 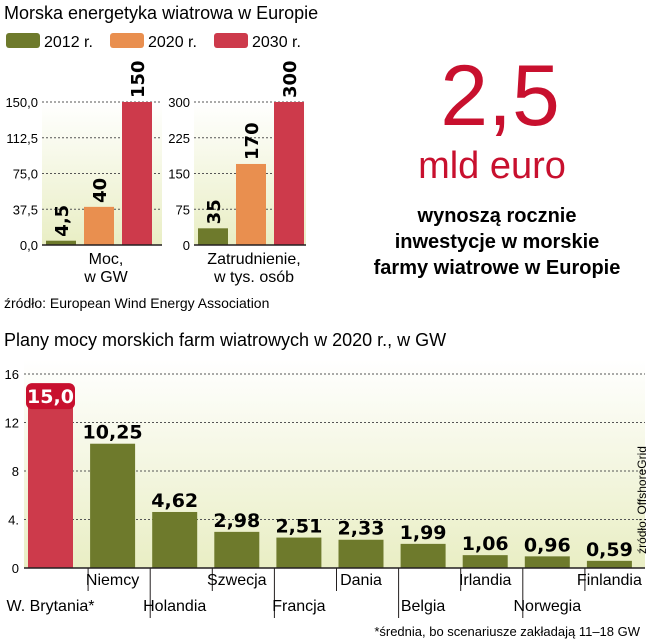 What do you see at coordinates (485, 544) in the screenshot?
I see `bar-value-label: 1,06` at bounding box center [485, 544].